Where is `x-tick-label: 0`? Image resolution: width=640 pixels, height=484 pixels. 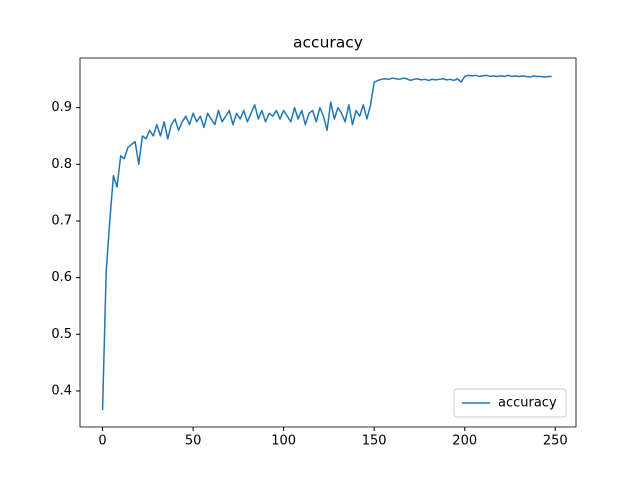 x-tick-label: 0 is located at coordinates (102, 441).